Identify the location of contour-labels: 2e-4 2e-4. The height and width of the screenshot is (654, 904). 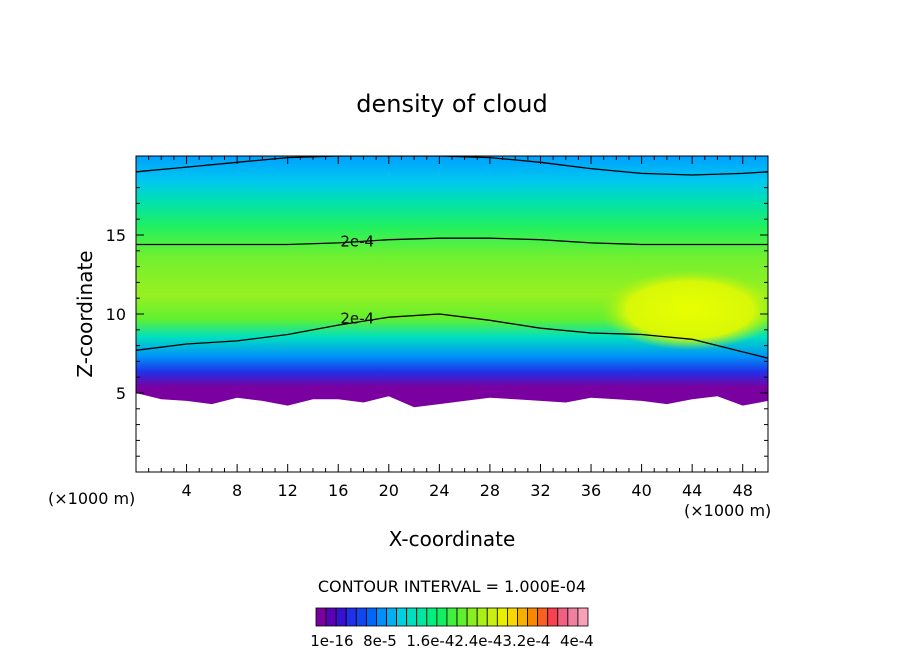
(357, 279).